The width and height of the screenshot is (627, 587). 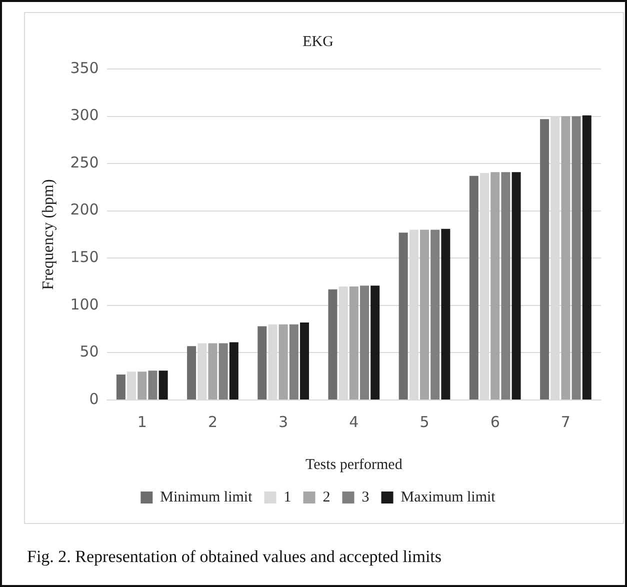 What do you see at coordinates (84, 162) in the screenshot?
I see `y-tick-label: 250` at bounding box center [84, 162].